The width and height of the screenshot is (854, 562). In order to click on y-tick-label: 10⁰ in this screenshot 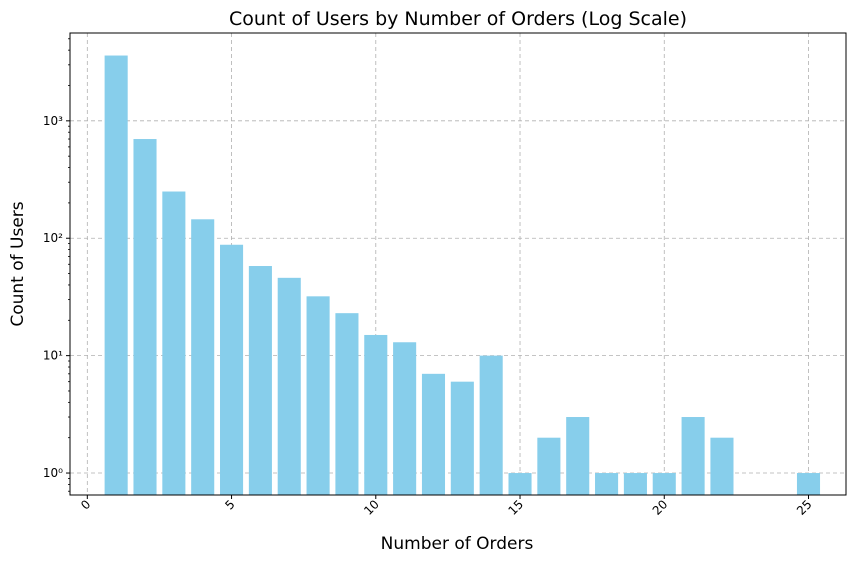, I will do `click(53, 473)`.